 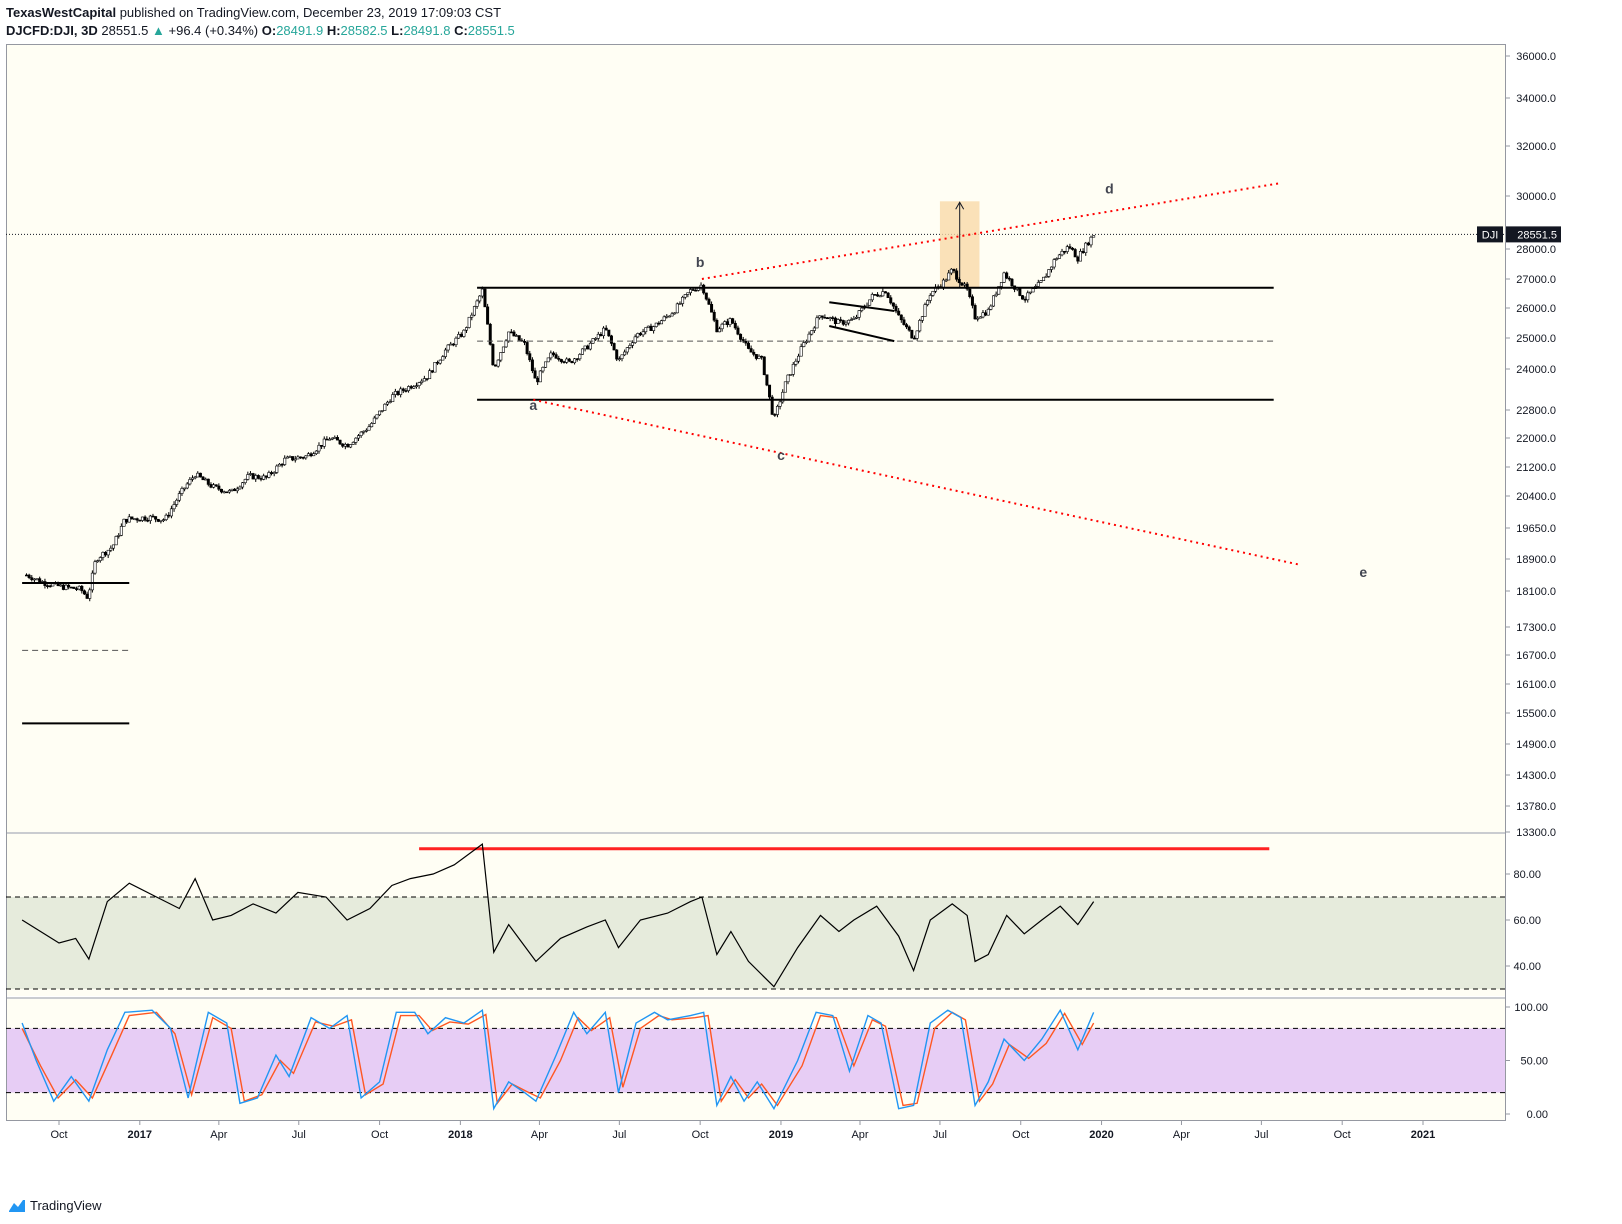 I want to click on price-tick-label: 28000.0, so click(x=1536, y=250).